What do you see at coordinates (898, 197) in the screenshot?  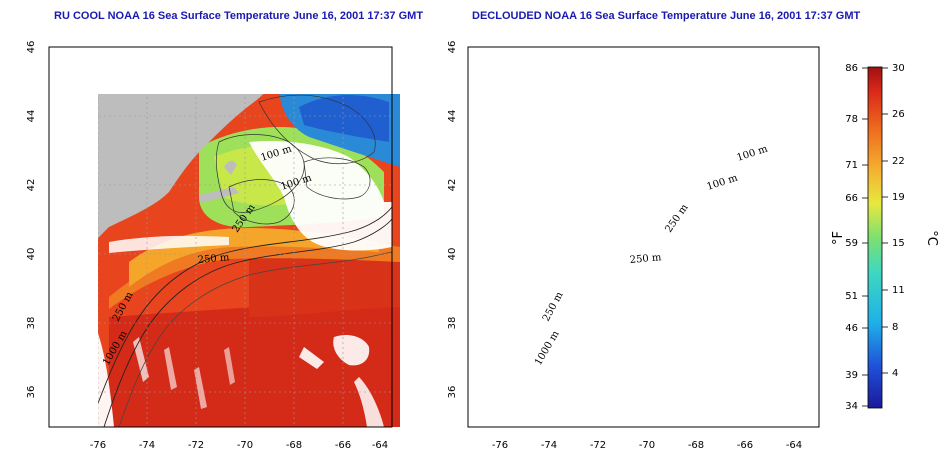 I see `celsius-tick: 19` at bounding box center [898, 197].